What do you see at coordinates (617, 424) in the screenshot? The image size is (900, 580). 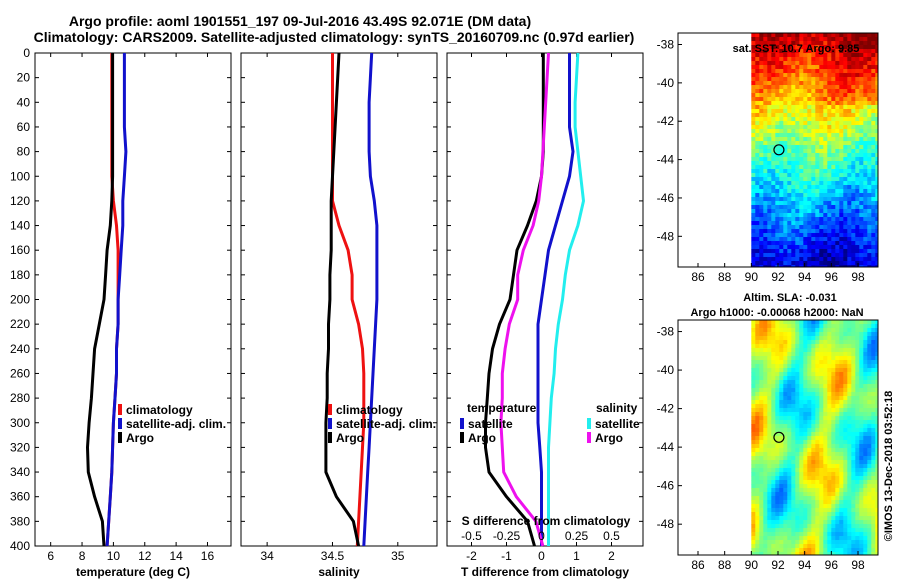 I see `legend-label: satellite` at bounding box center [617, 424].